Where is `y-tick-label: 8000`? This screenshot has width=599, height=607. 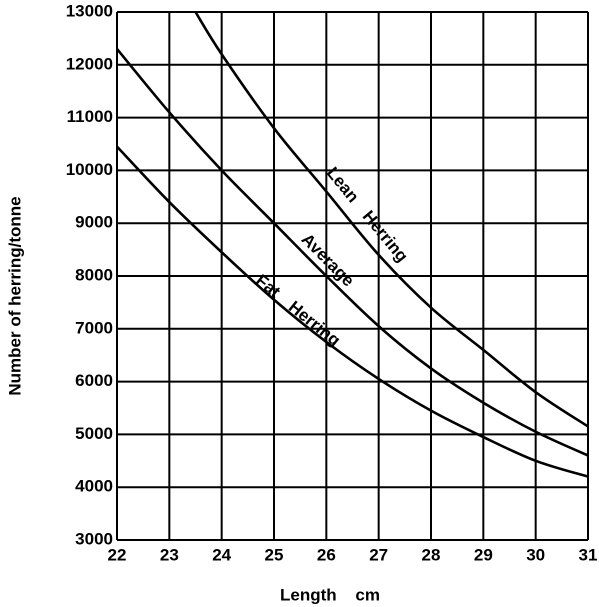 y-tick-label: 8000 is located at coordinates (94, 274).